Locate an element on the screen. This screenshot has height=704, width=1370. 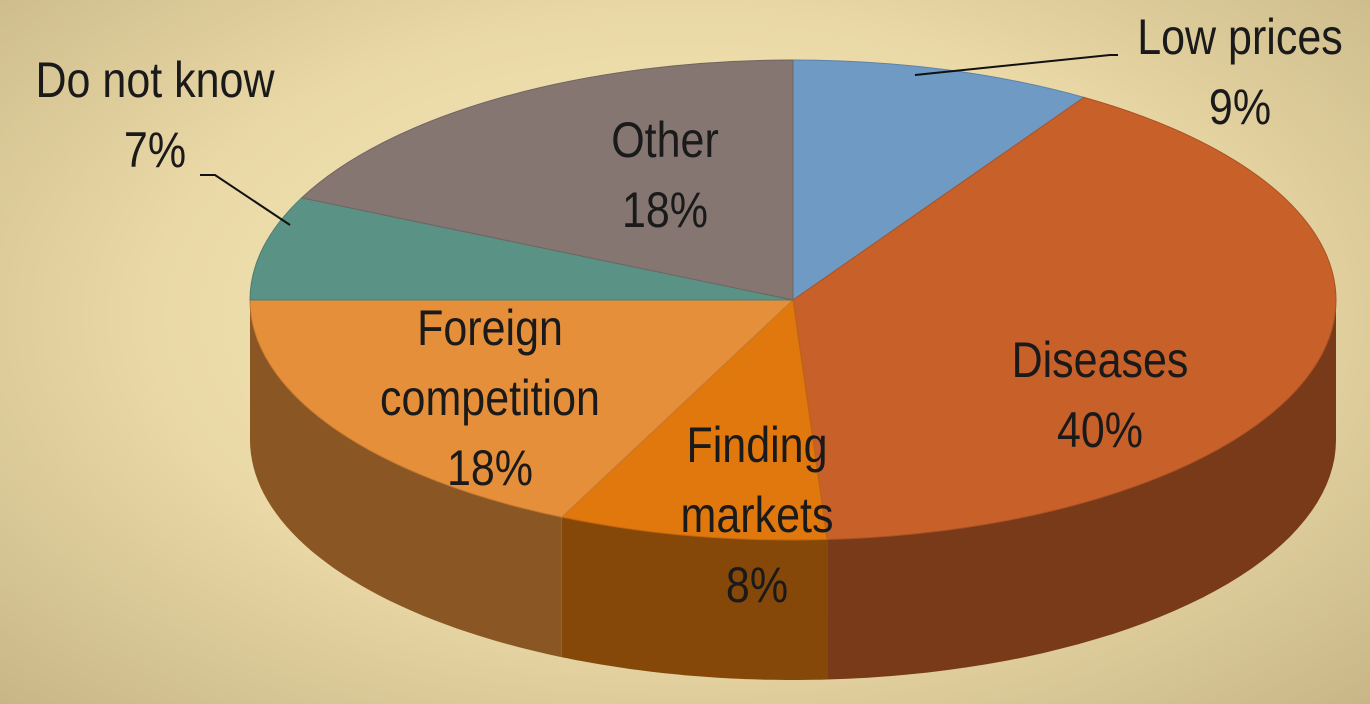
value-label: 7% is located at coordinates (155, 150).